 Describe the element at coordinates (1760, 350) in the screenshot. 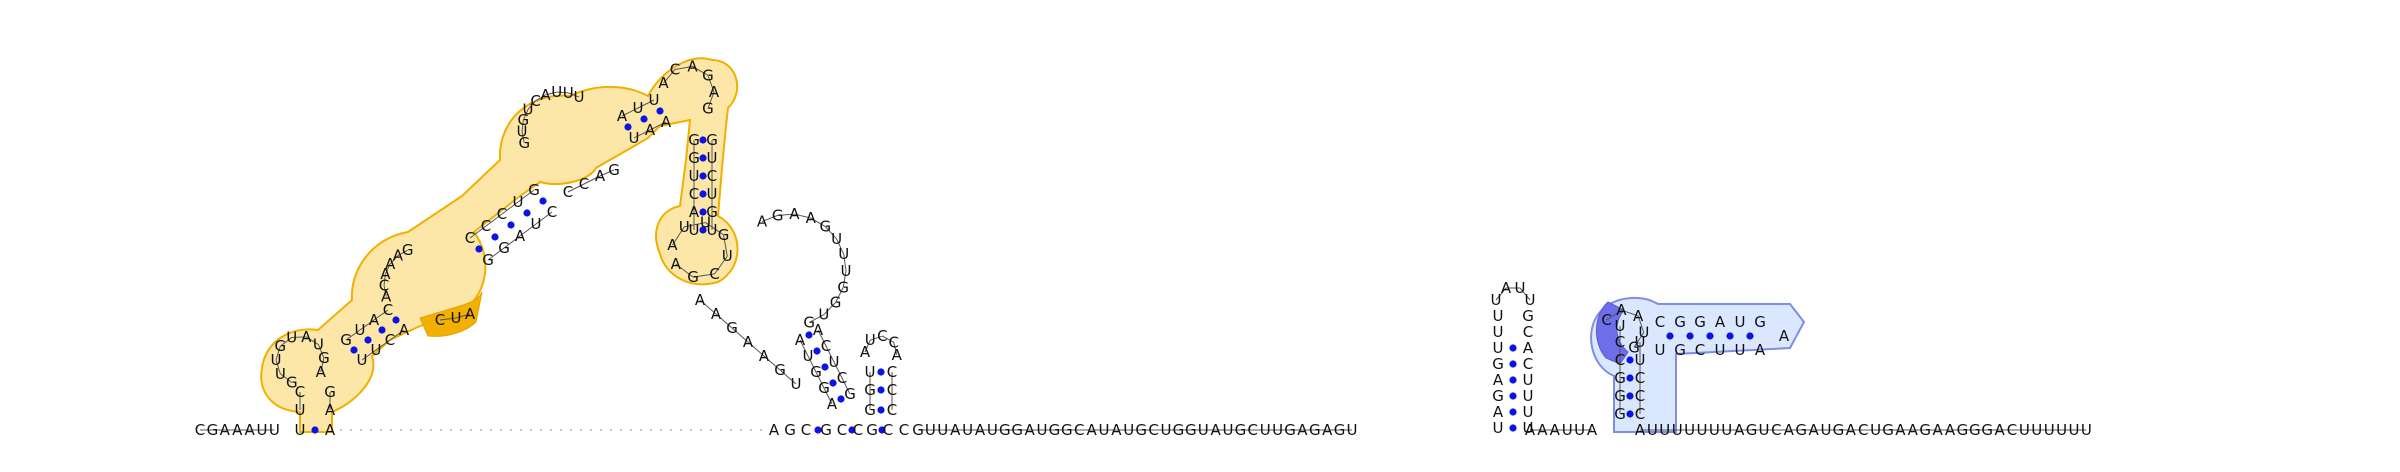

I see `helix-nucleotide: A` at that location.